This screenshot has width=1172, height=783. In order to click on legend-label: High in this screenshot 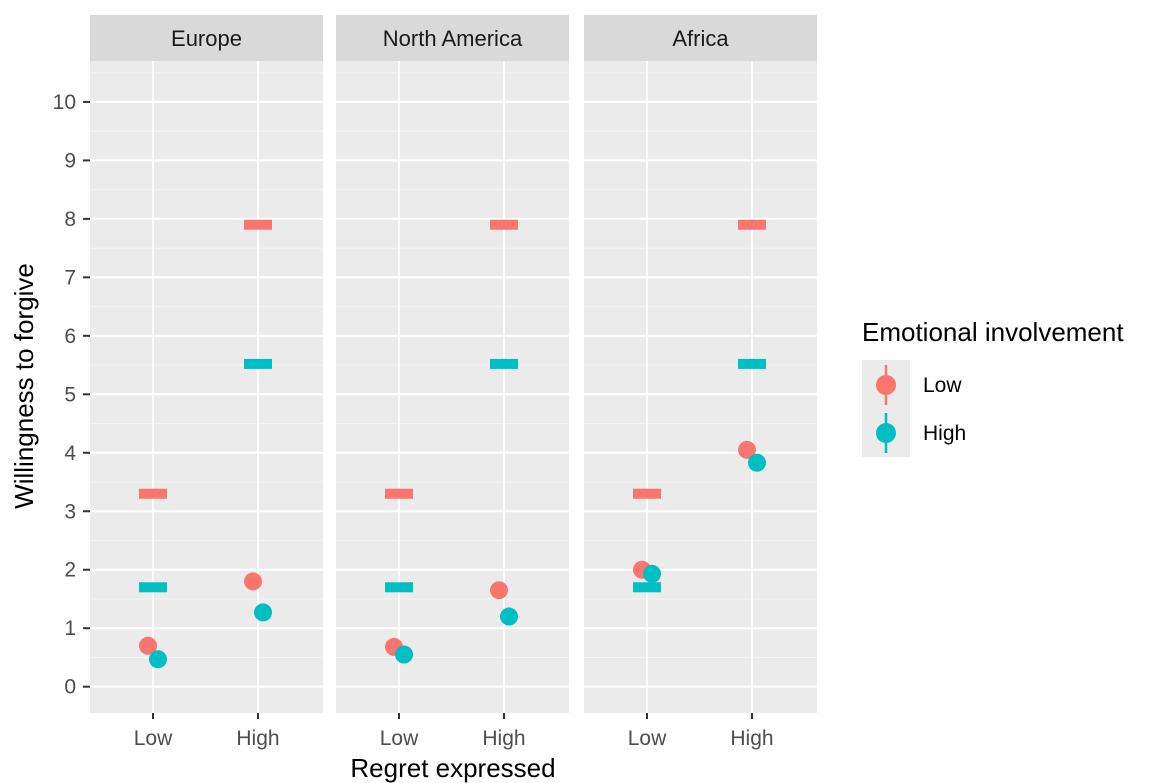, I will do `click(944, 433)`.